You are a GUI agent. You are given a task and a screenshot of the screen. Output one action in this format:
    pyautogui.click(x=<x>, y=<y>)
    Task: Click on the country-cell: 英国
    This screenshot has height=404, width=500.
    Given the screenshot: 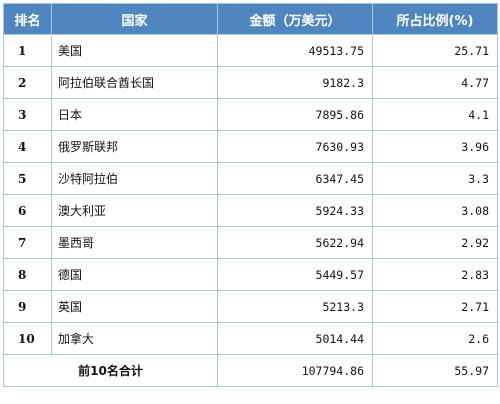 What is the action you would take?
    pyautogui.click(x=134, y=306)
    